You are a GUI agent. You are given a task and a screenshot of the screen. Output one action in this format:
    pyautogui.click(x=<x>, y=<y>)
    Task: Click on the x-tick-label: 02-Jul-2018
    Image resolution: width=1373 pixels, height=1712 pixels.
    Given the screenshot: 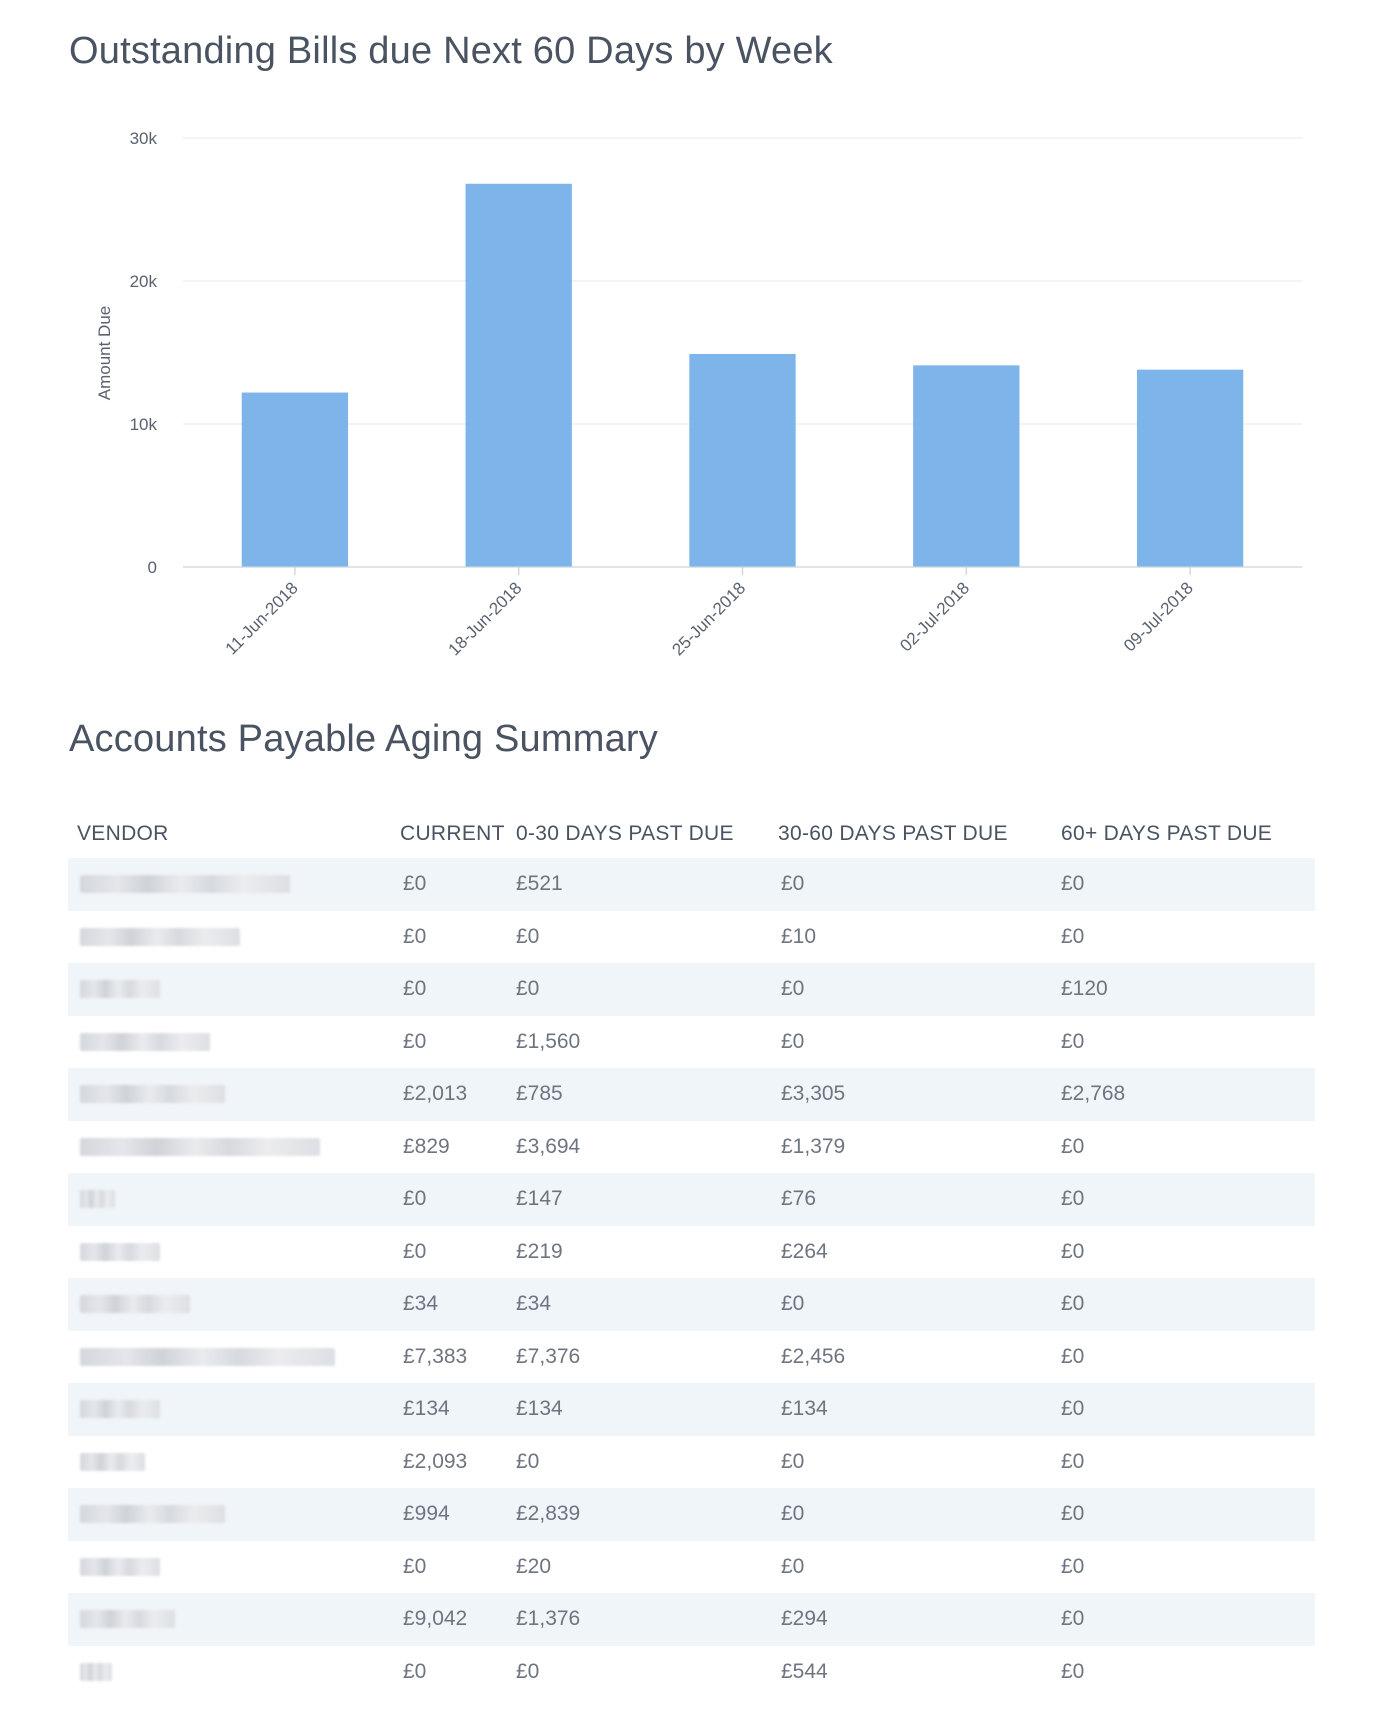 What is the action you would take?
    pyautogui.click(x=934, y=616)
    